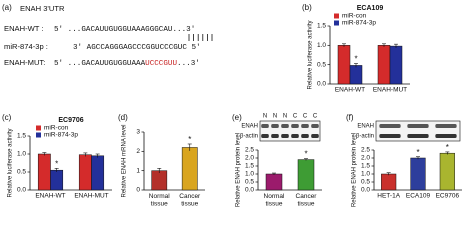 The width and height of the screenshot is (474, 240). What do you see at coordinates (7, 7) in the screenshot?
I see `panel-label: (a)` at bounding box center [7, 7].